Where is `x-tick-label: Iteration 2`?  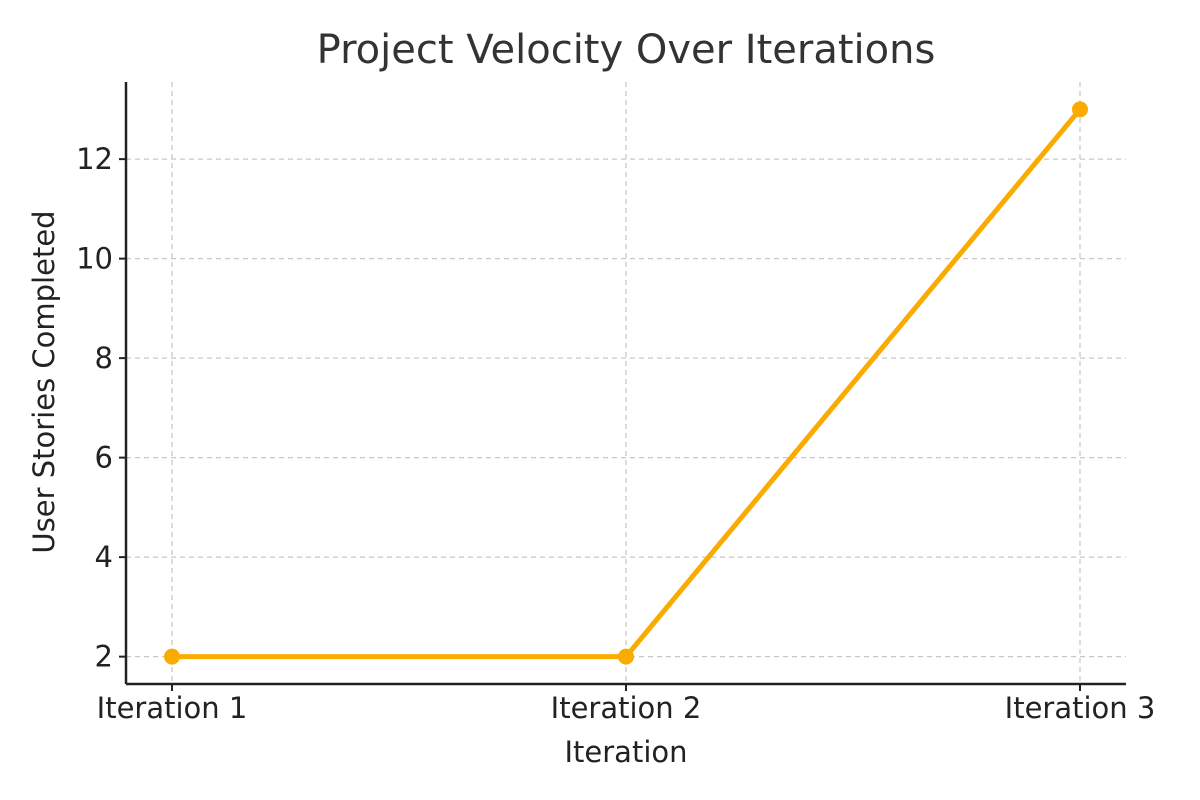 x-tick-label: Iteration 2 is located at coordinates (626, 708).